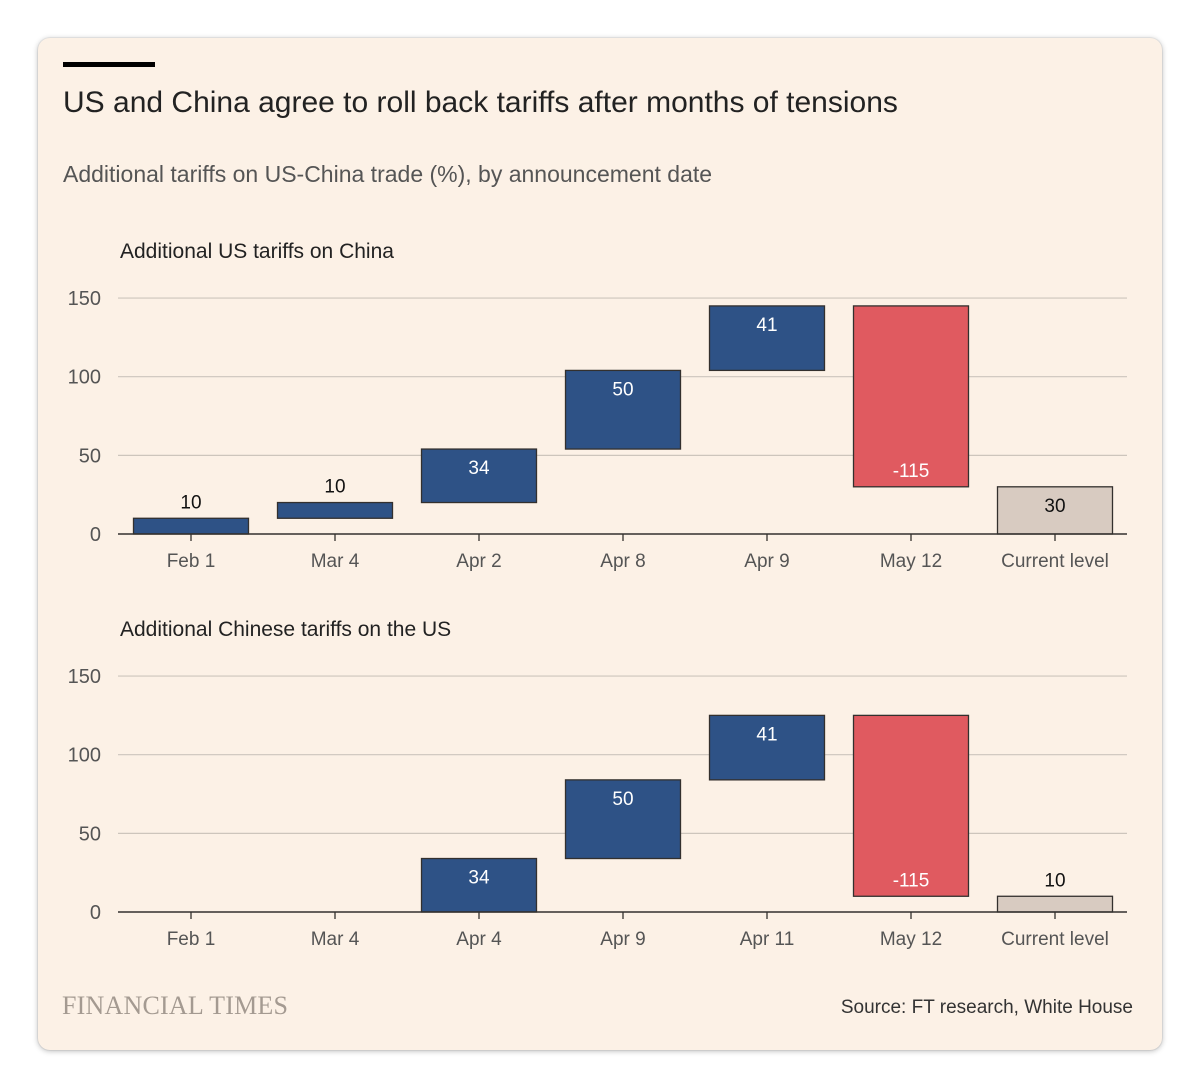 This screenshot has width=1200, height=1088. I want to click on title-accent-bar, so click(109, 64).